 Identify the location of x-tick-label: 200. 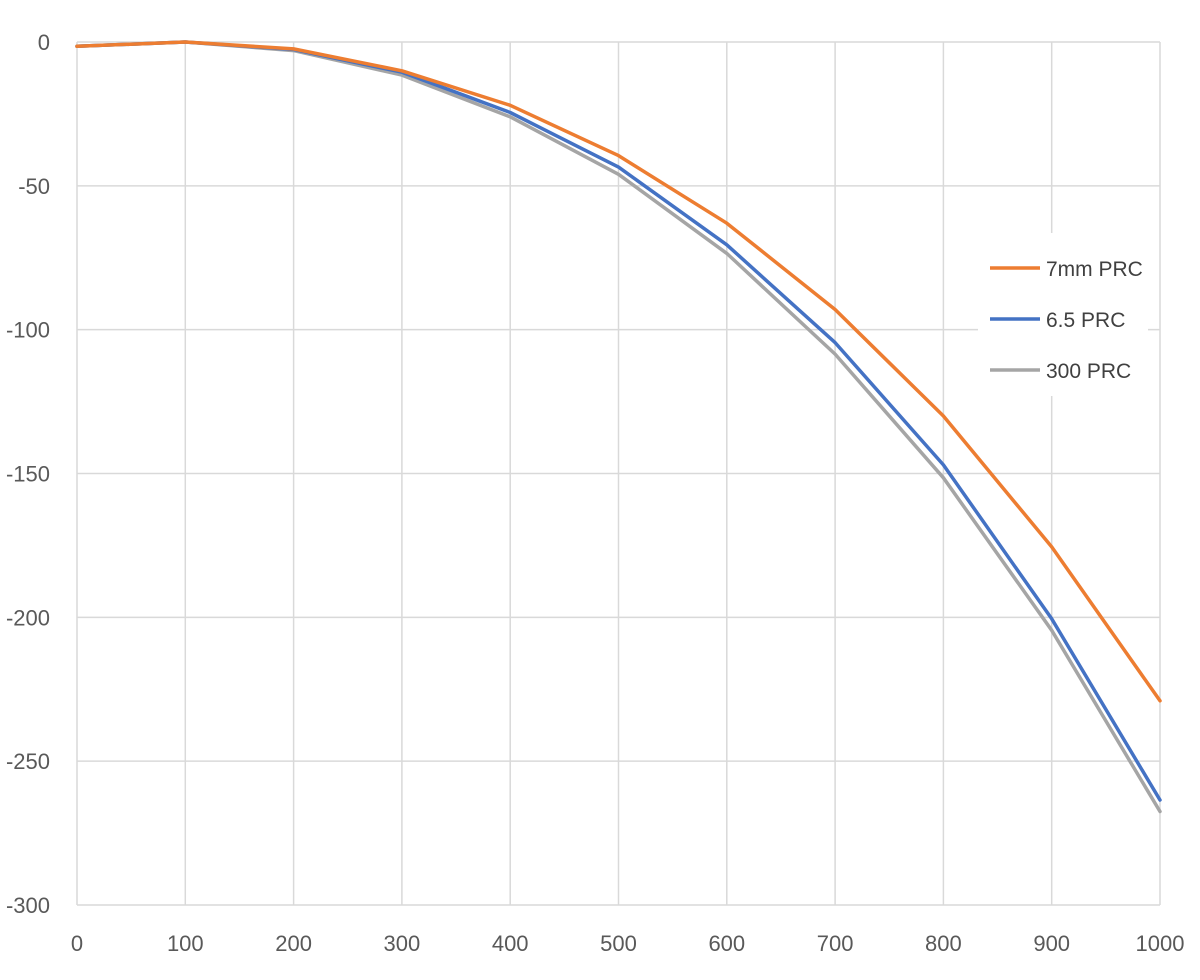
(293, 943).